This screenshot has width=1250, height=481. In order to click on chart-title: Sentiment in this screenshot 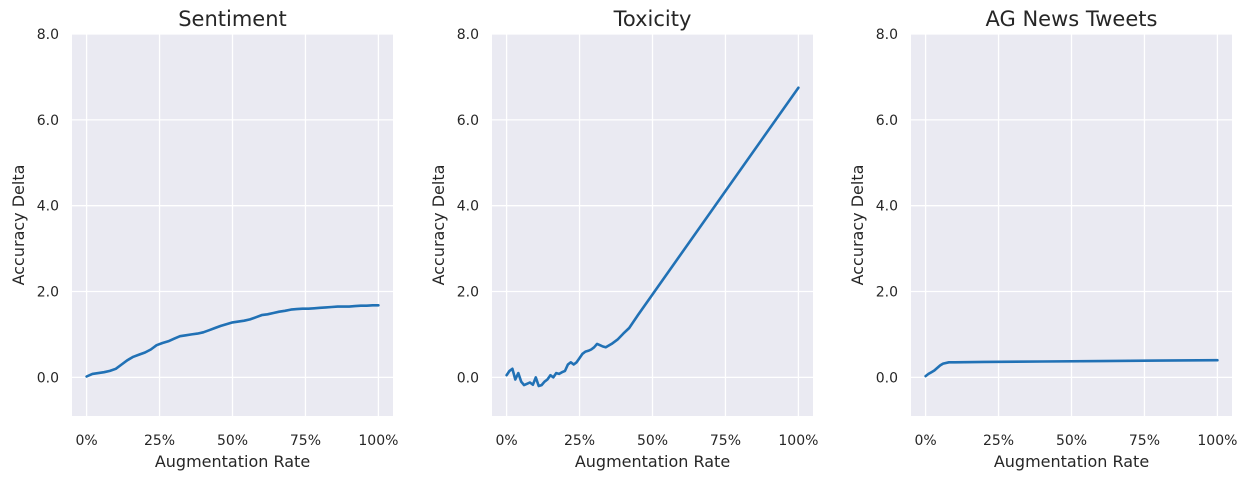, I will do `click(232, 19)`.